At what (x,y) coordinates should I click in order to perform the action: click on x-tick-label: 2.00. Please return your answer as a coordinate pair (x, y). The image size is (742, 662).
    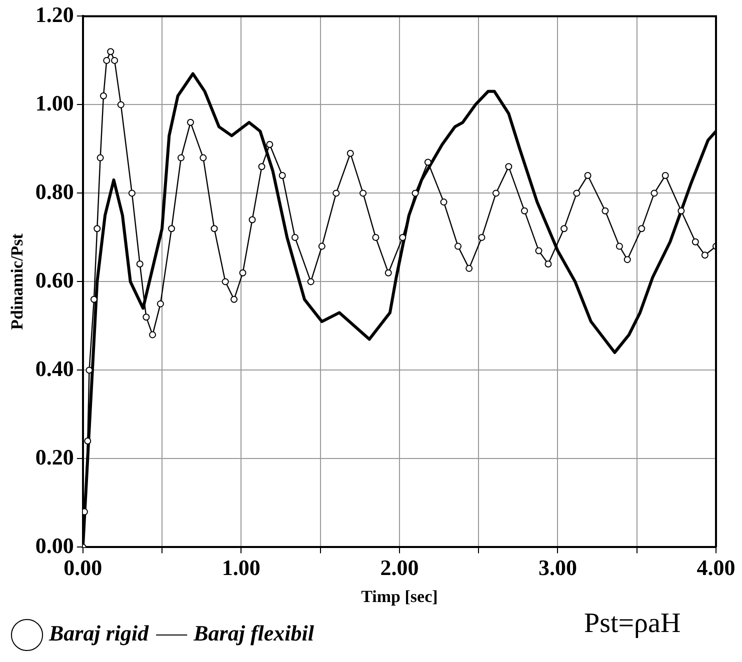
    Looking at the image, I should click on (399, 567).